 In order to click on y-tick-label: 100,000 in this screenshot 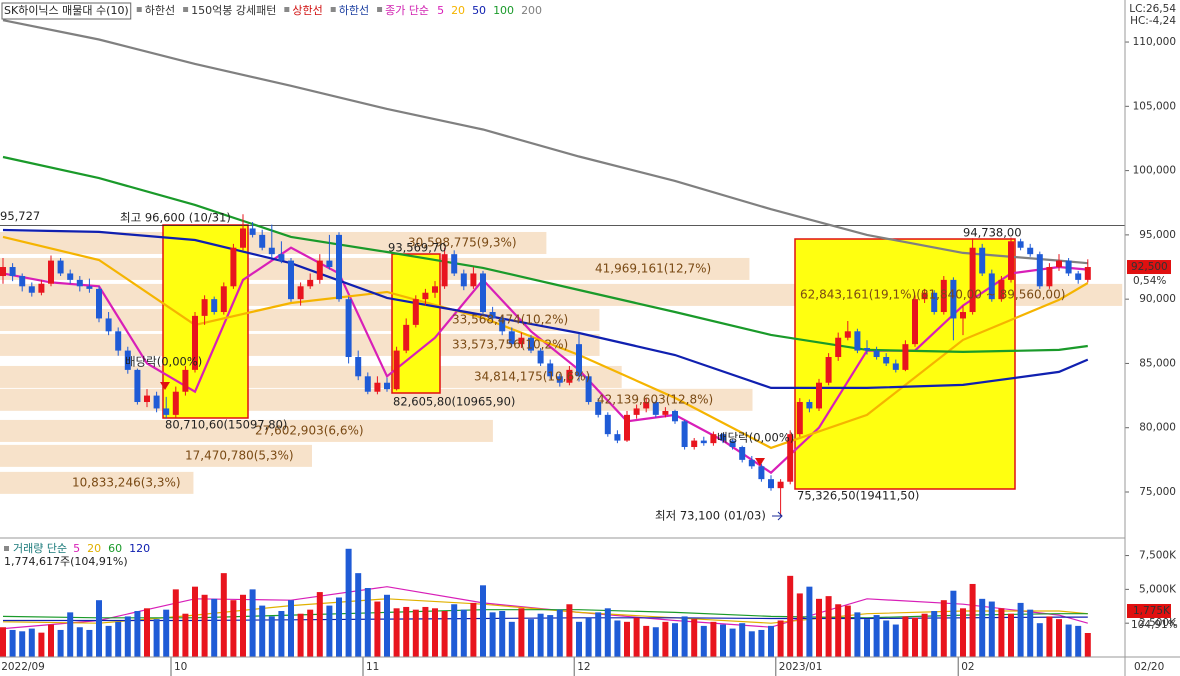, I will do `click(1154, 171)`.